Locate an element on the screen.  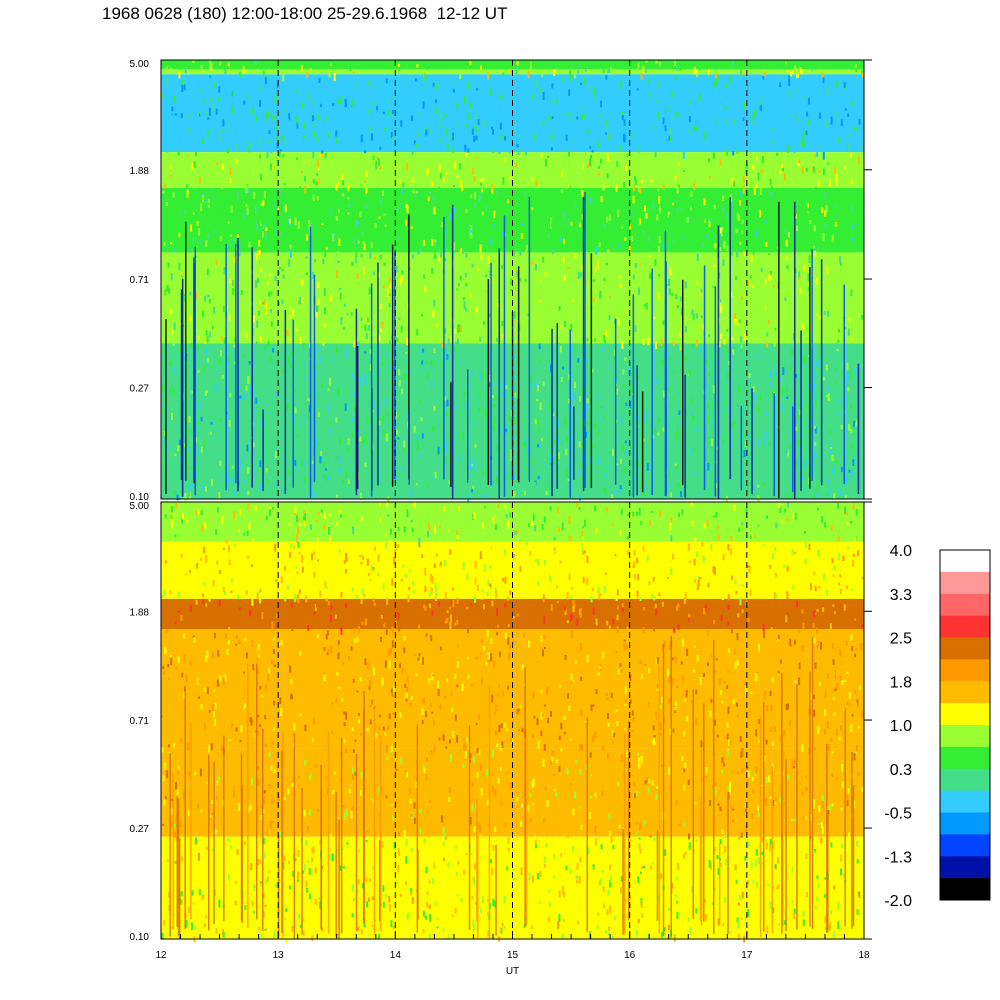
colorbar-label: -1.3 is located at coordinates (898, 857).